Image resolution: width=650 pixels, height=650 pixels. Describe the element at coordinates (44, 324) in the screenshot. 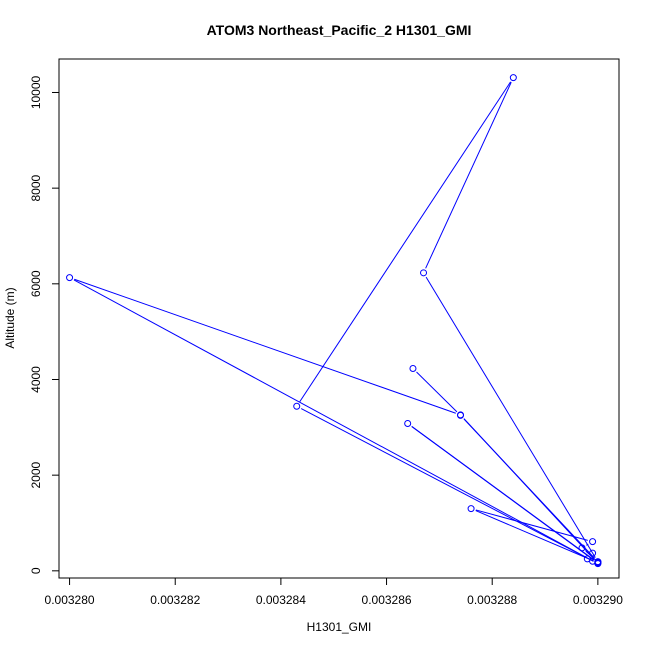

I see `y-axis: 0 2000 4000 6000 8000 10000` at that location.